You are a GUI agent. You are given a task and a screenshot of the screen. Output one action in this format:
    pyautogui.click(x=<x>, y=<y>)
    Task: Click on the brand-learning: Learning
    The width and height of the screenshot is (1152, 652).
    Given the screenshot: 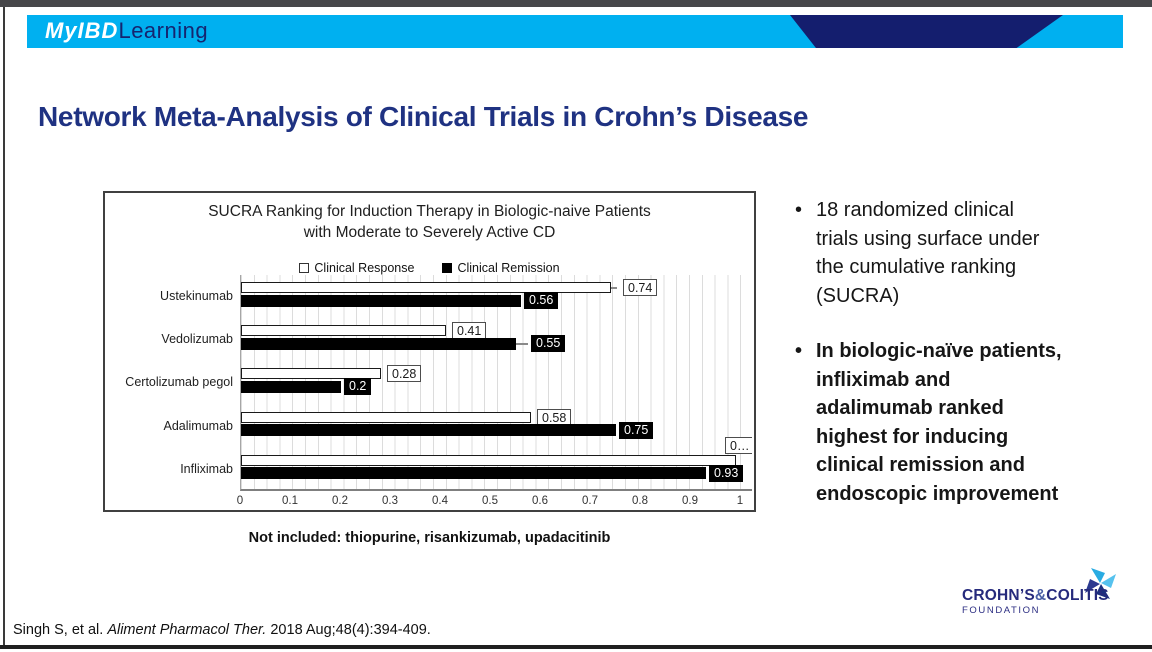 What is the action you would take?
    pyautogui.click(x=163, y=30)
    